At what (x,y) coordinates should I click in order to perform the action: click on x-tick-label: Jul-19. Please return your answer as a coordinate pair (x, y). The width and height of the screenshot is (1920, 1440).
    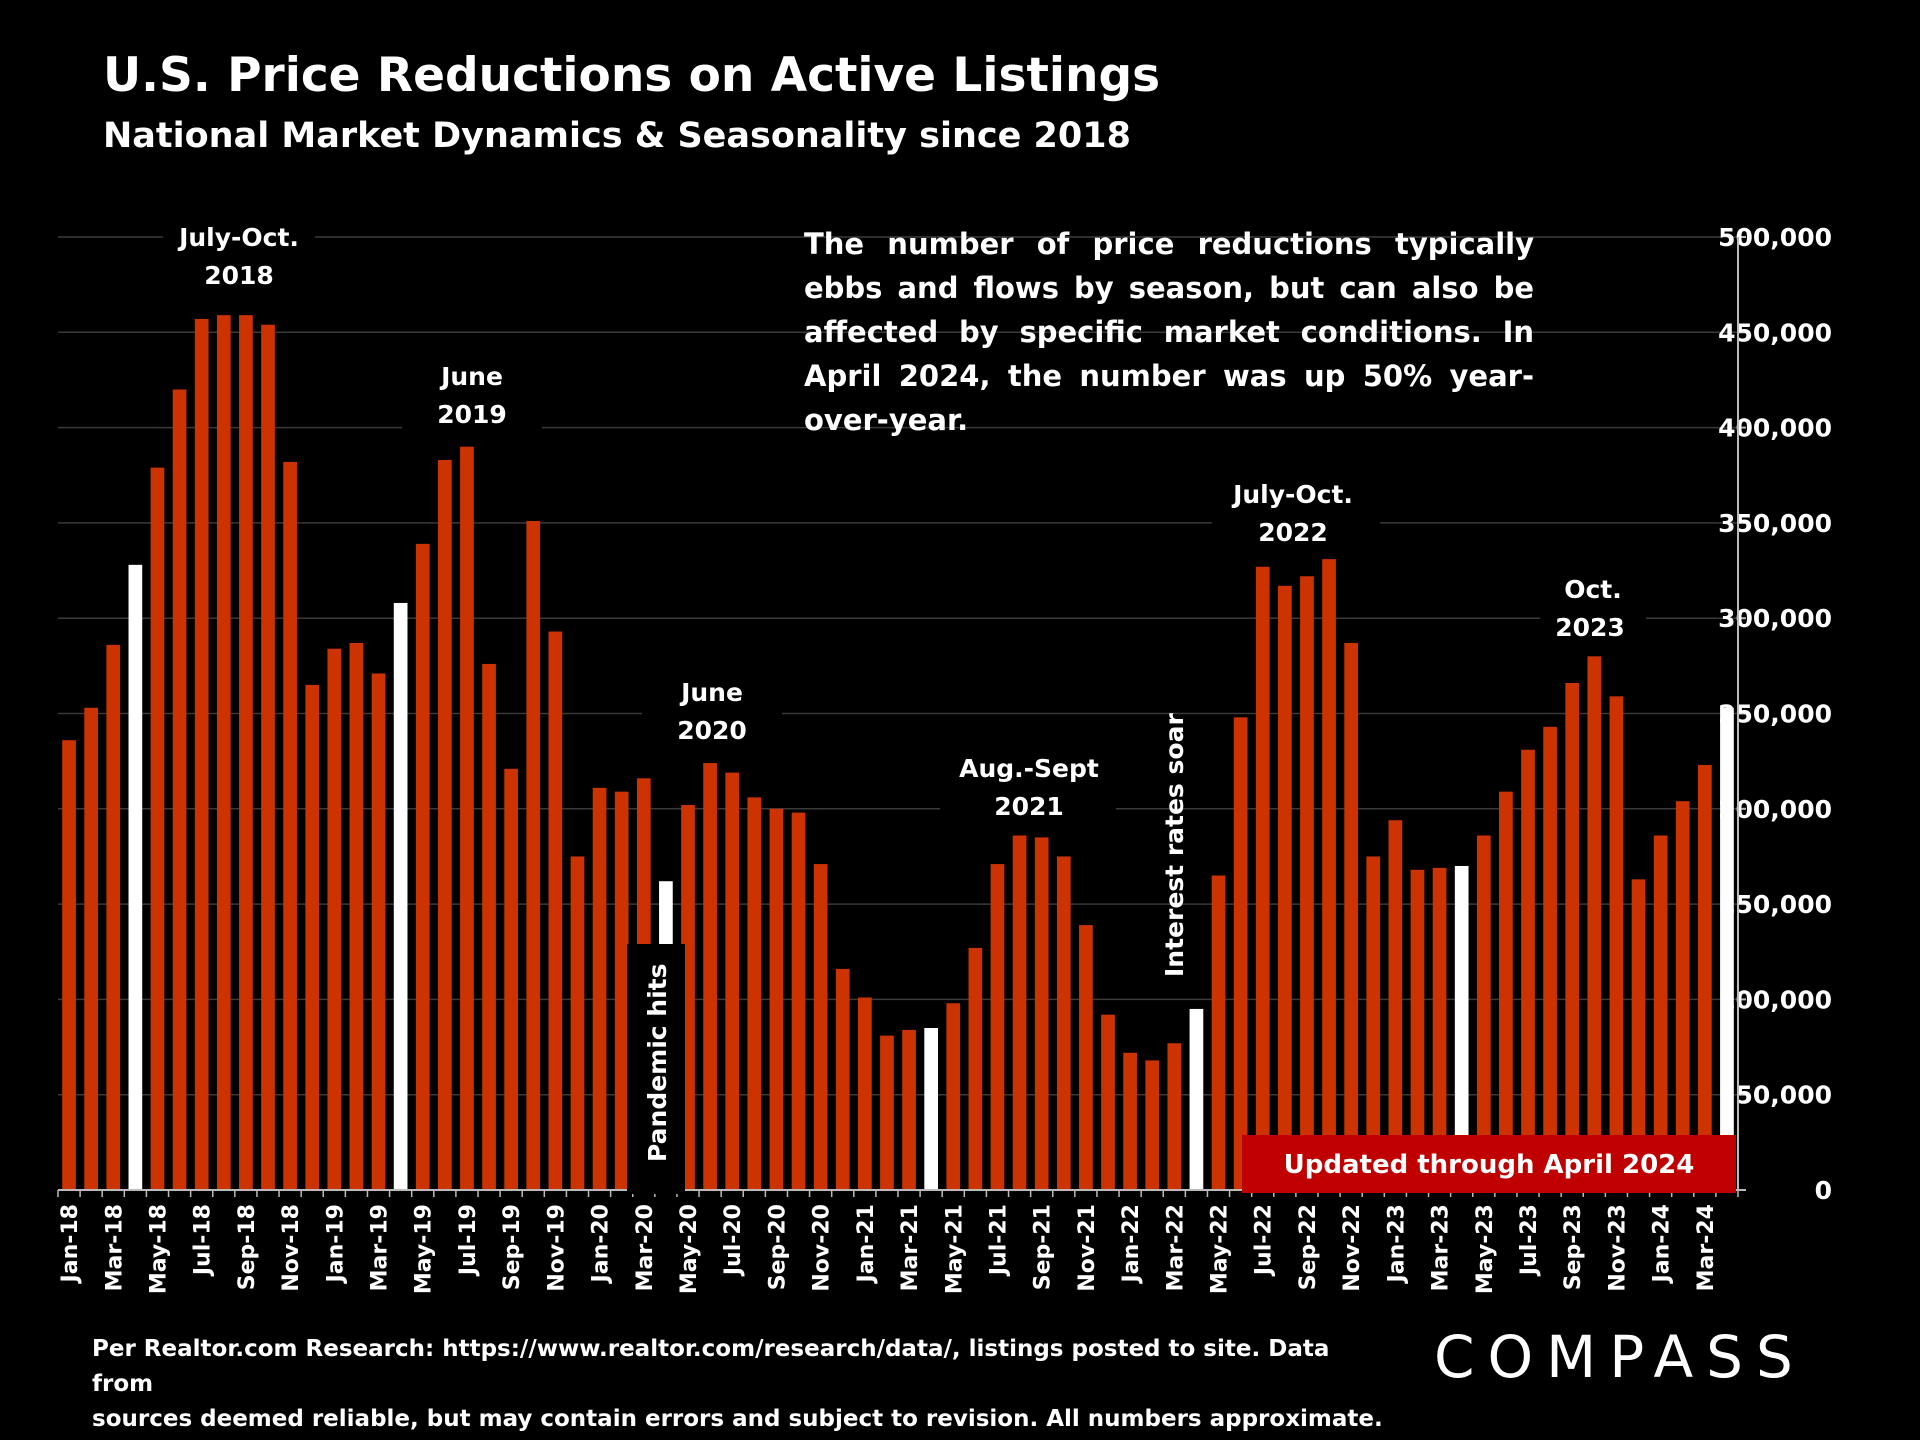
    Looking at the image, I should click on (468, 1240).